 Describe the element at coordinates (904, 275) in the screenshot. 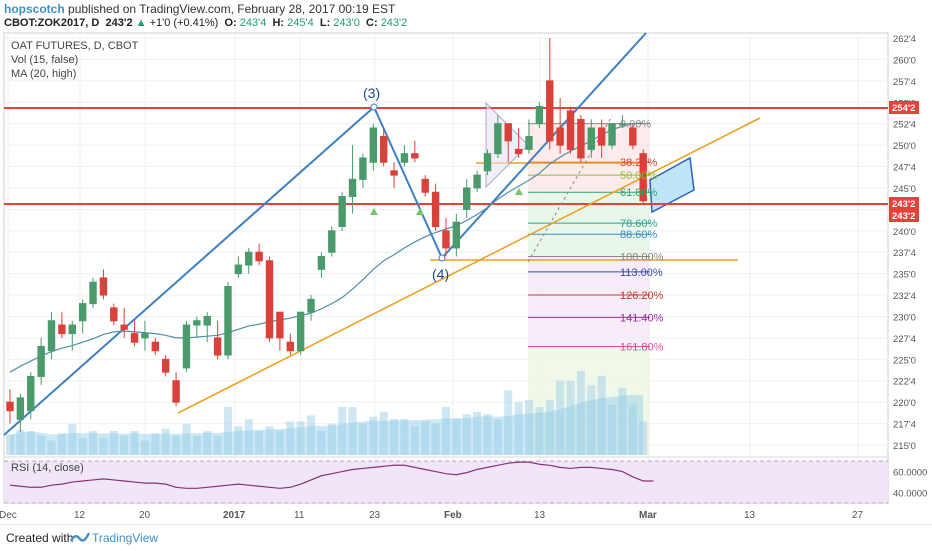

I see `price-tick-label: 235'0` at that location.